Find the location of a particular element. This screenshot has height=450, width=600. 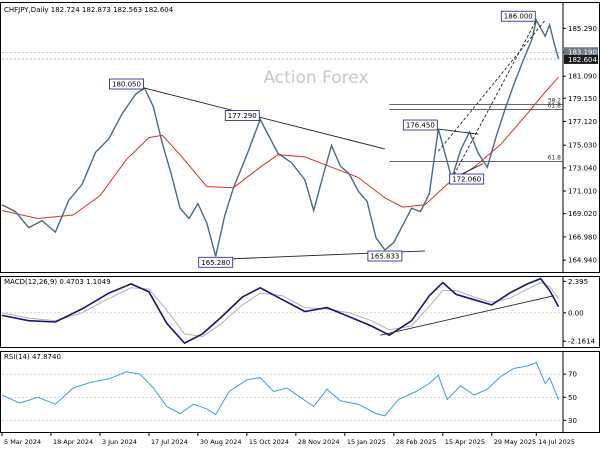

x-tick-label: 3 Jun 2024 is located at coordinates (119, 442).